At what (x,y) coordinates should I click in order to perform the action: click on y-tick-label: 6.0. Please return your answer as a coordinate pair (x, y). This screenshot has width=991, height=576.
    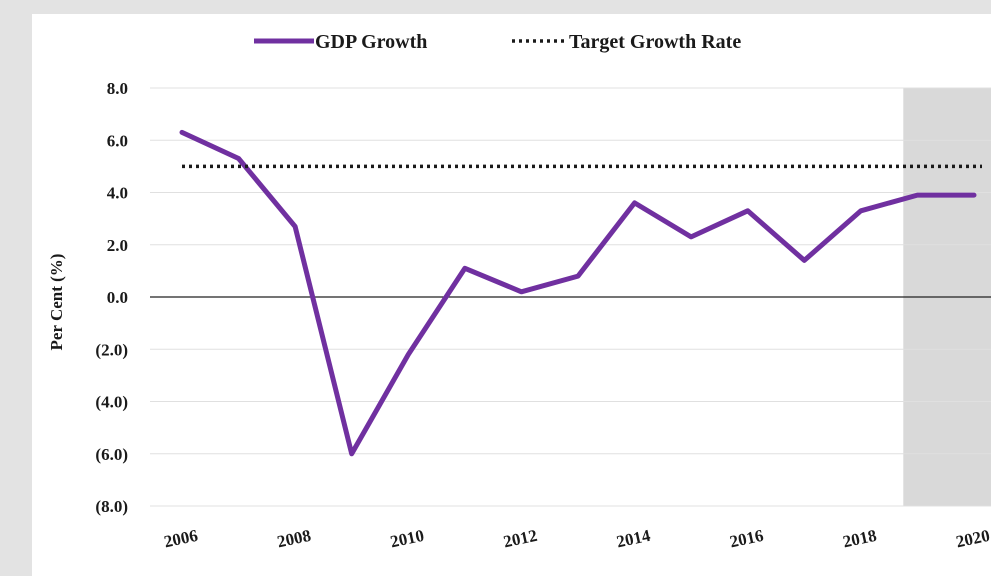
    Looking at the image, I should click on (117, 140).